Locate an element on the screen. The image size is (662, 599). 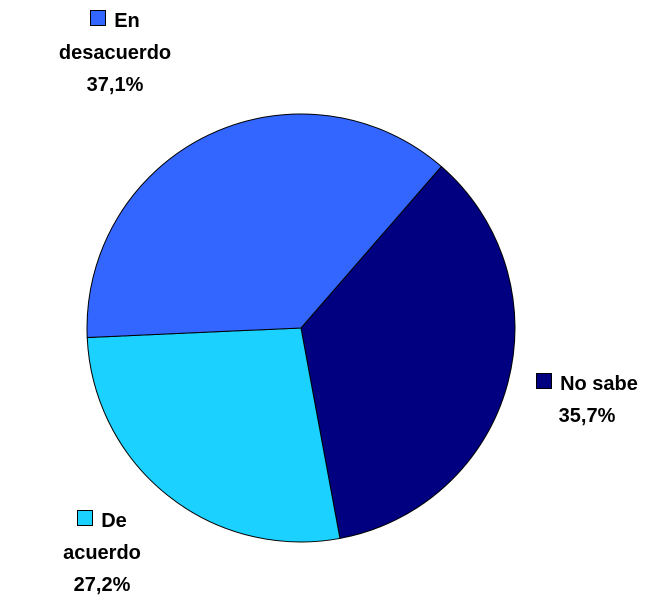
label-name-line: En desacuerdo is located at coordinates (115, 37).